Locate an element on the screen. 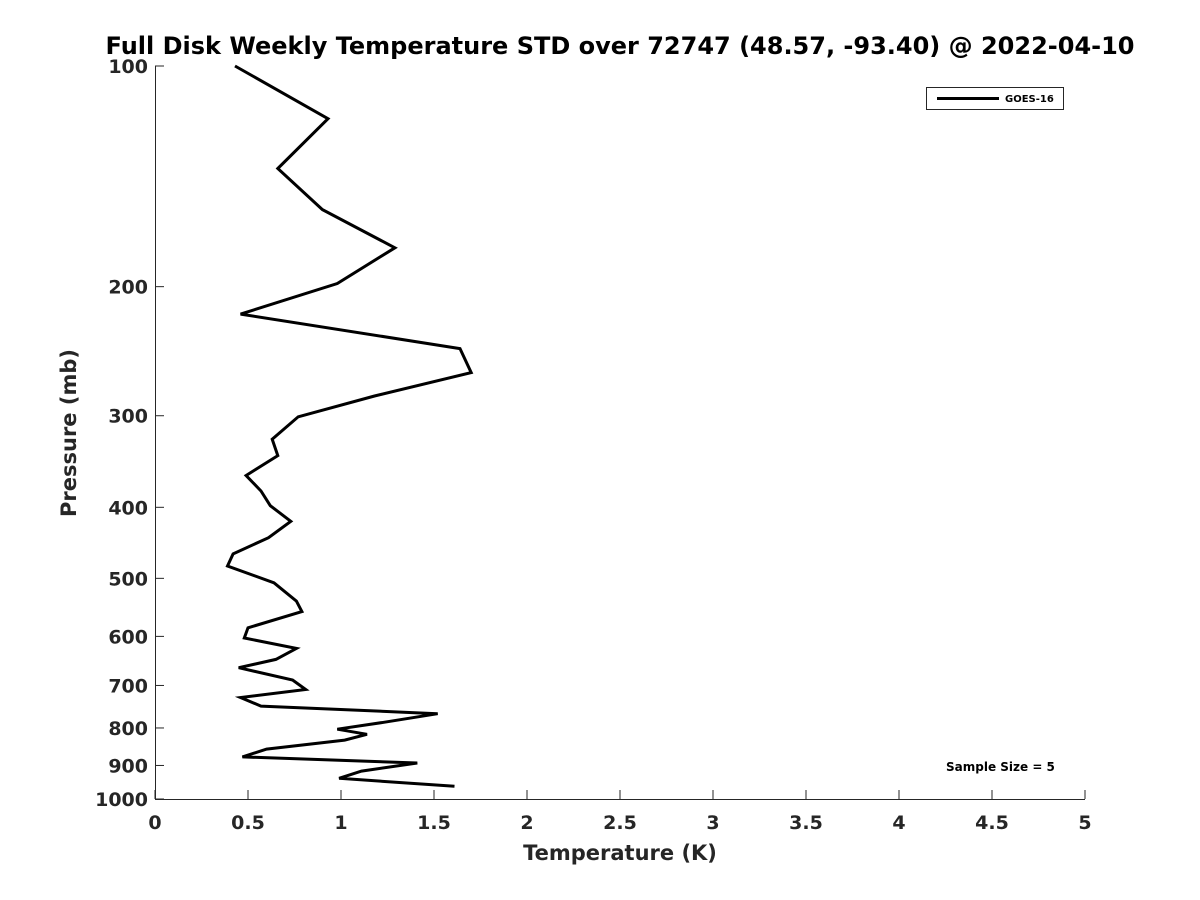 The image size is (1200, 900). x-tick-label: 3 is located at coordinates (712, 823).